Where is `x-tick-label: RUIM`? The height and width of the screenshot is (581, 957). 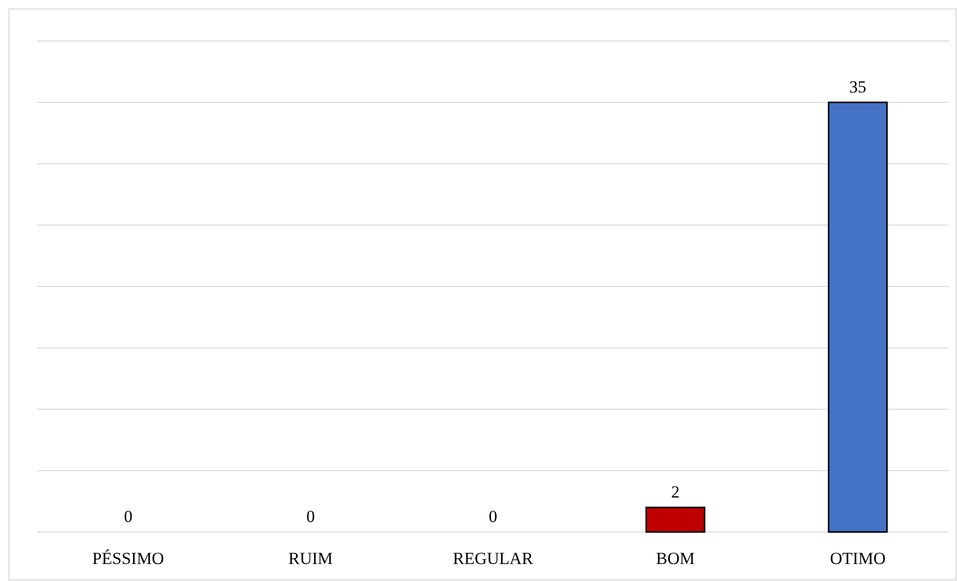
x-tick-label: RUIM is located at coordinates (310, 558).